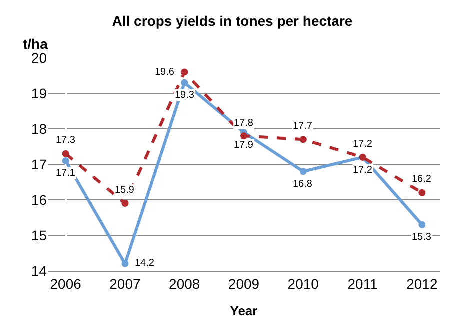  What do you see at coordinates (422, 179) in the screenshot?
I see `data-label: 16.2` at bounding box center [422, 179].